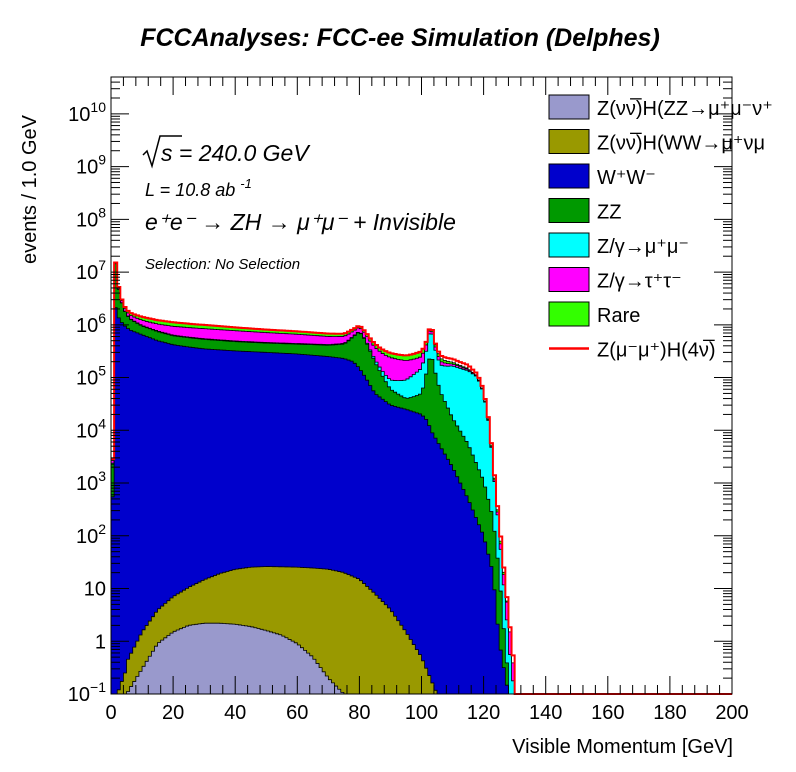 The height and width of the screenshot is (772, 796). I want to click on y-tick-label: 10¹⁰, so click(87, 112).